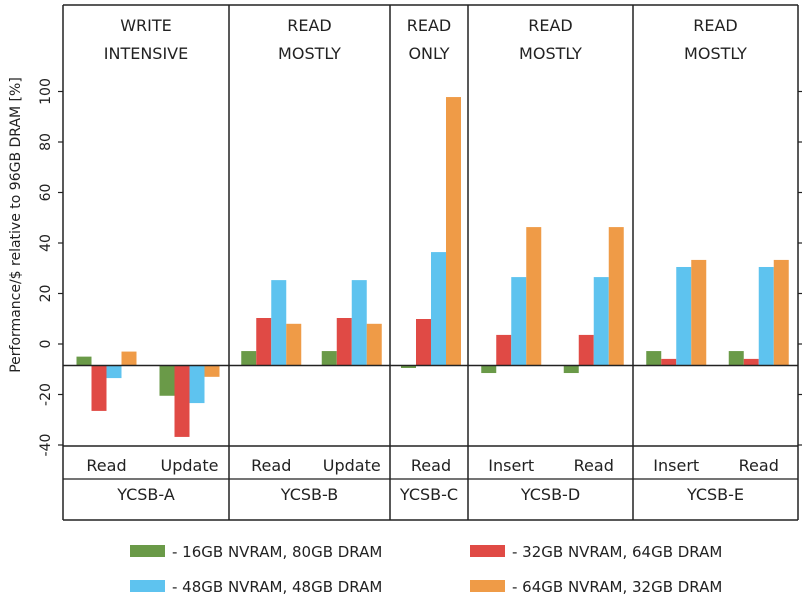 This screenshot has width=802, height=608. What do you see at coordinates (145, 494) in the screenshot?
I see `workload-label: YCSB-A` at bounding box center [145, 494].